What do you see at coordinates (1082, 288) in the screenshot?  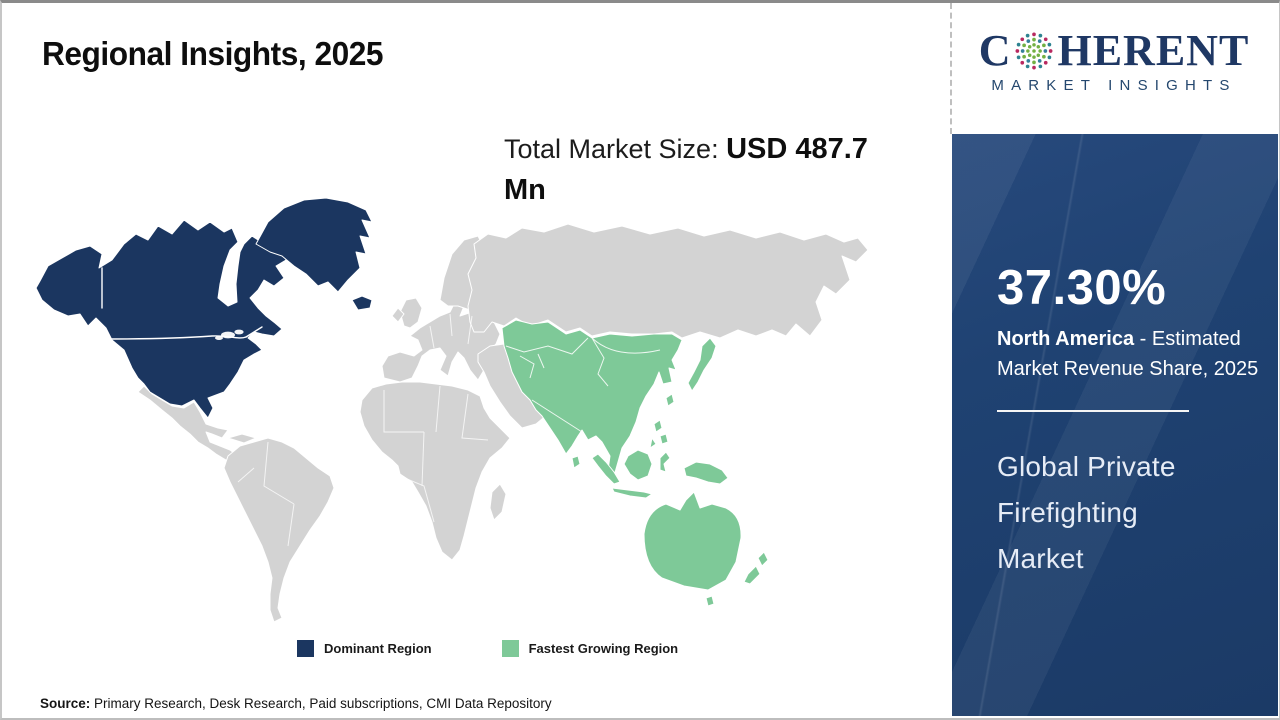 I see `market-share-value: 37.30%` at bounding box center [1082, 288].